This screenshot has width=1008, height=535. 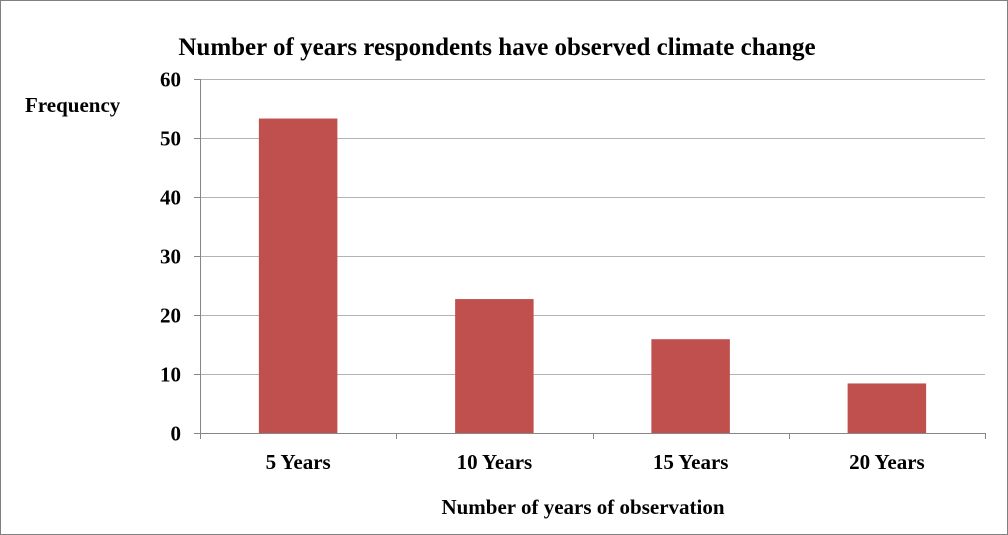 What do you see at coordinates (582, 507) in the screenshot?
I see `x-axis-label: Number of years of observation` at bounding box center [582, 507].